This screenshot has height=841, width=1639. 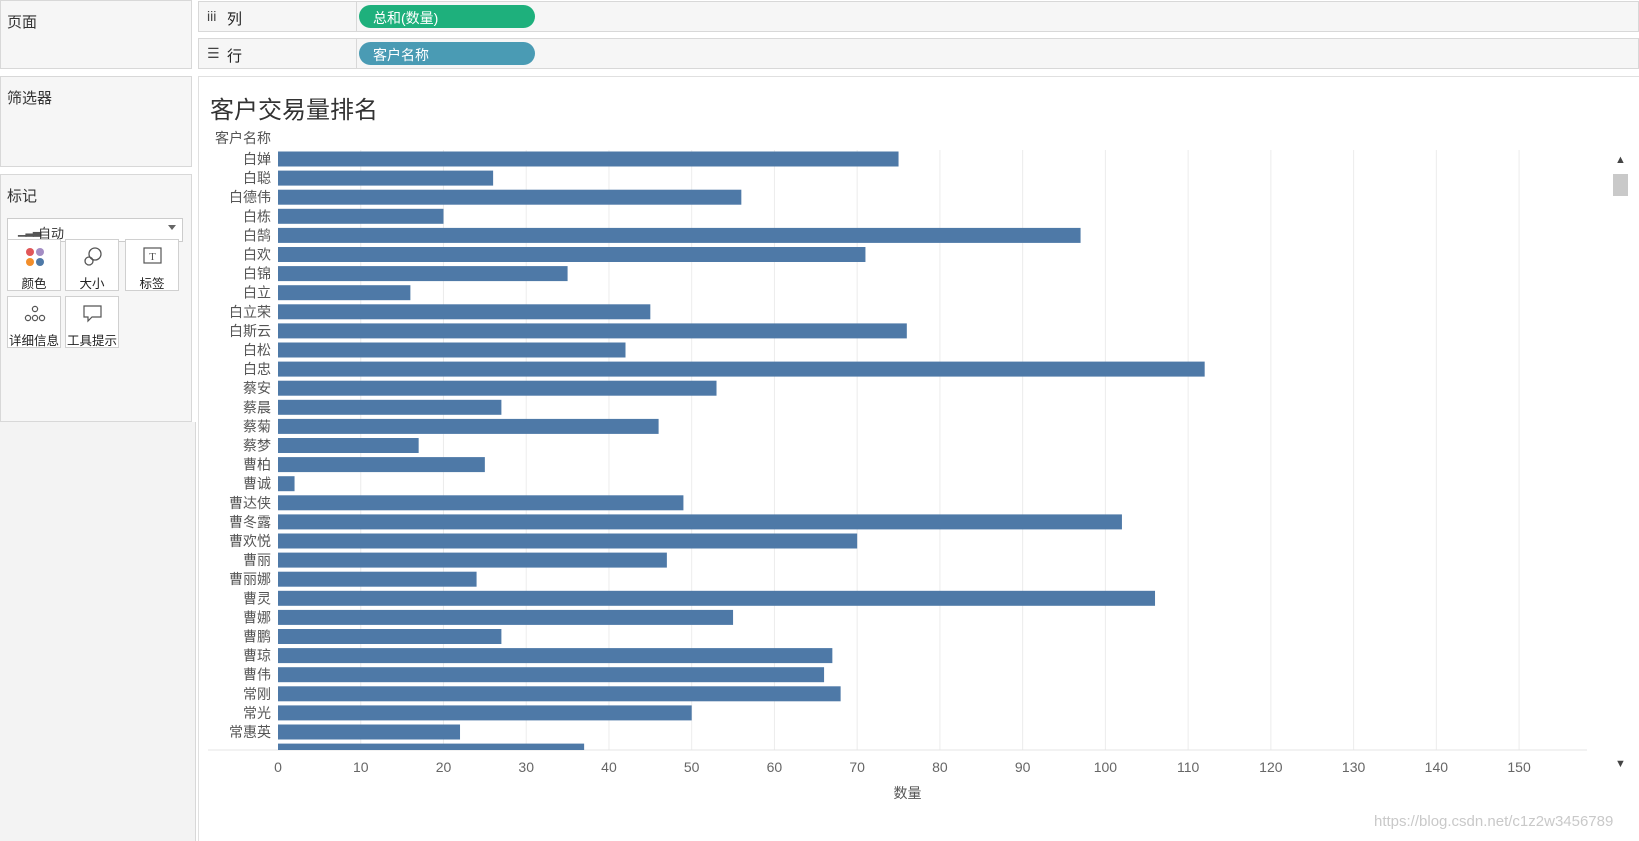 I want to click on color-icon, so click(x=35, y=257).